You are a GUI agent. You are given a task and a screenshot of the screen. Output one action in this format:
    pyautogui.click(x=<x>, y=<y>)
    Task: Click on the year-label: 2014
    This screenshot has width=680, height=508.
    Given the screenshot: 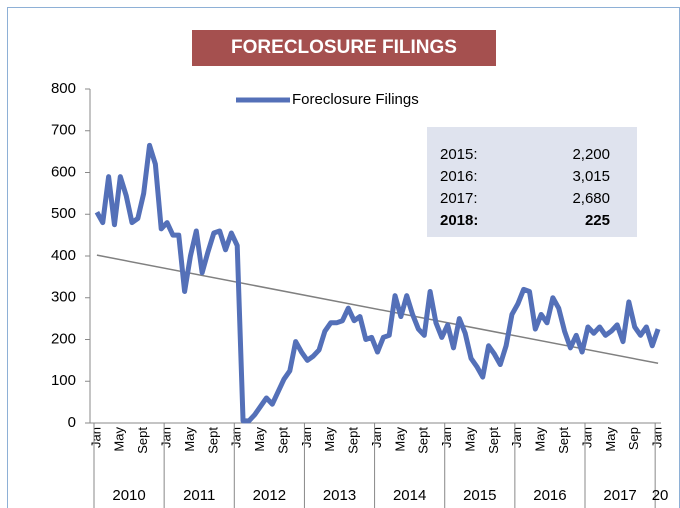 What is the action you would take?
    pyautogui.click(x=409, y=495)
    